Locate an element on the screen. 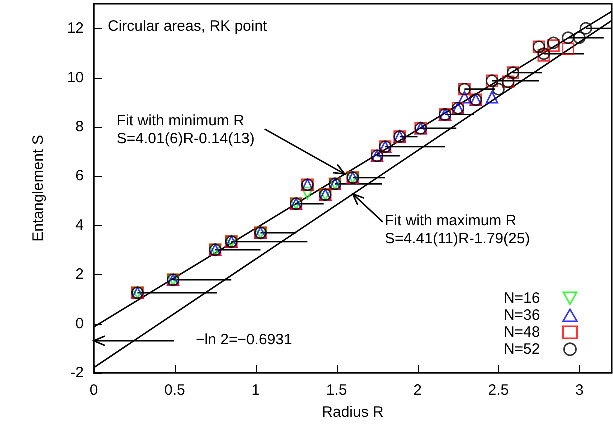 Image resolution: width=613 pixels, height=440 pixels. y-tick-label: -2 is located at coordinates (77, 373).